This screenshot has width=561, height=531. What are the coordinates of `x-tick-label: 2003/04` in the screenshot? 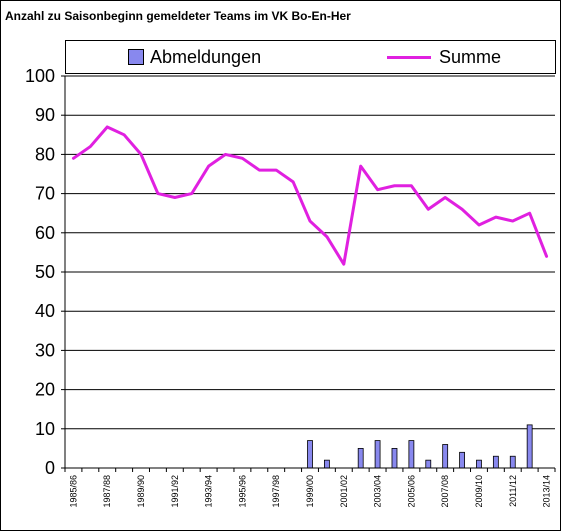 It's located at (378, 491).